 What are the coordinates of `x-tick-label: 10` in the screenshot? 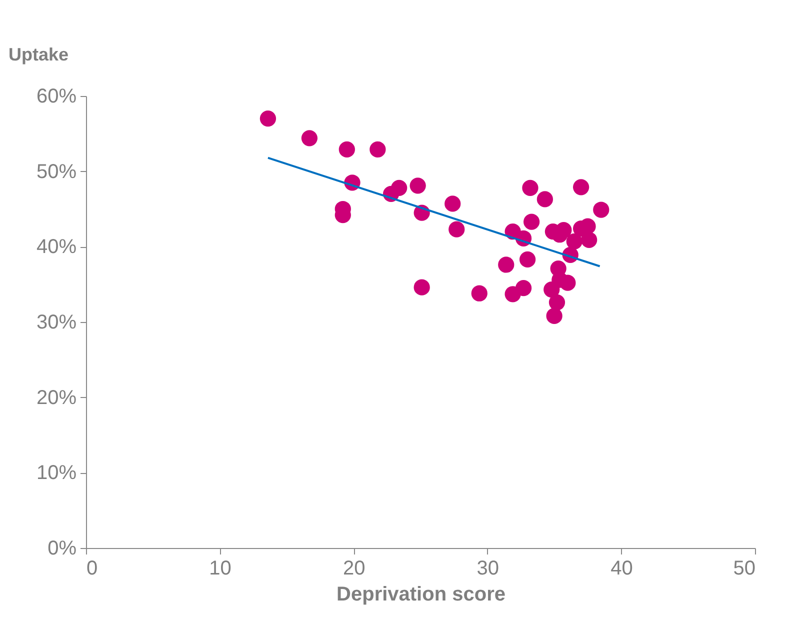 It's located at (220, 569).